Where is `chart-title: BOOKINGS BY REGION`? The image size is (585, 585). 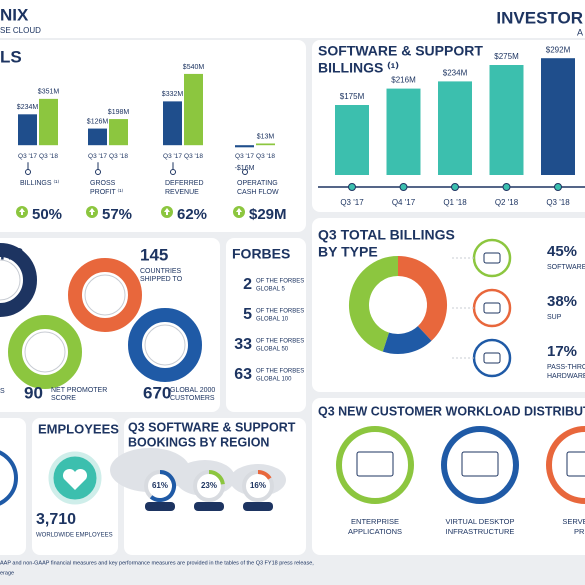 chart-title: BOOKINGS BY REGION is located at coordinates (198, 442).